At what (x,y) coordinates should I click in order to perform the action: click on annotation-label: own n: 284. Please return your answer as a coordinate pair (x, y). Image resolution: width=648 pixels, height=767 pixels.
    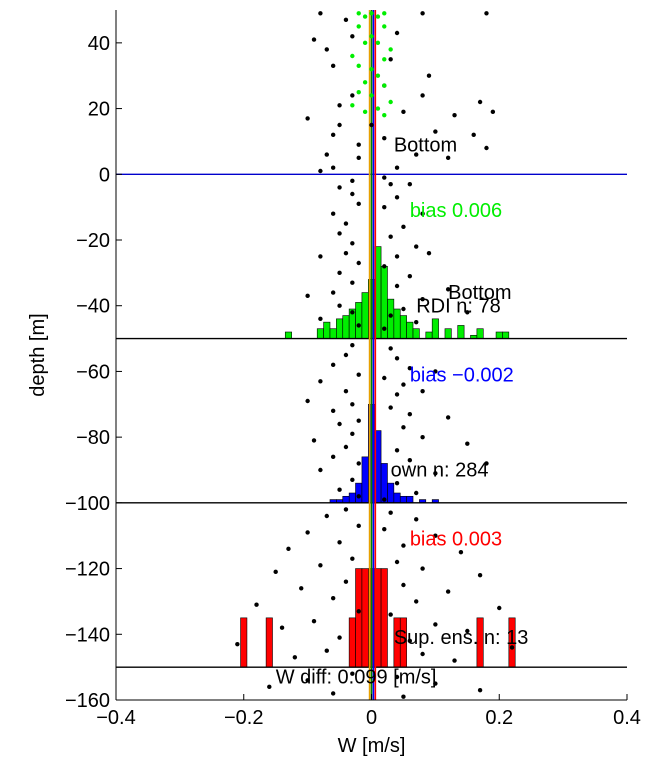
    Looking at the image, I should click on (440, 471).